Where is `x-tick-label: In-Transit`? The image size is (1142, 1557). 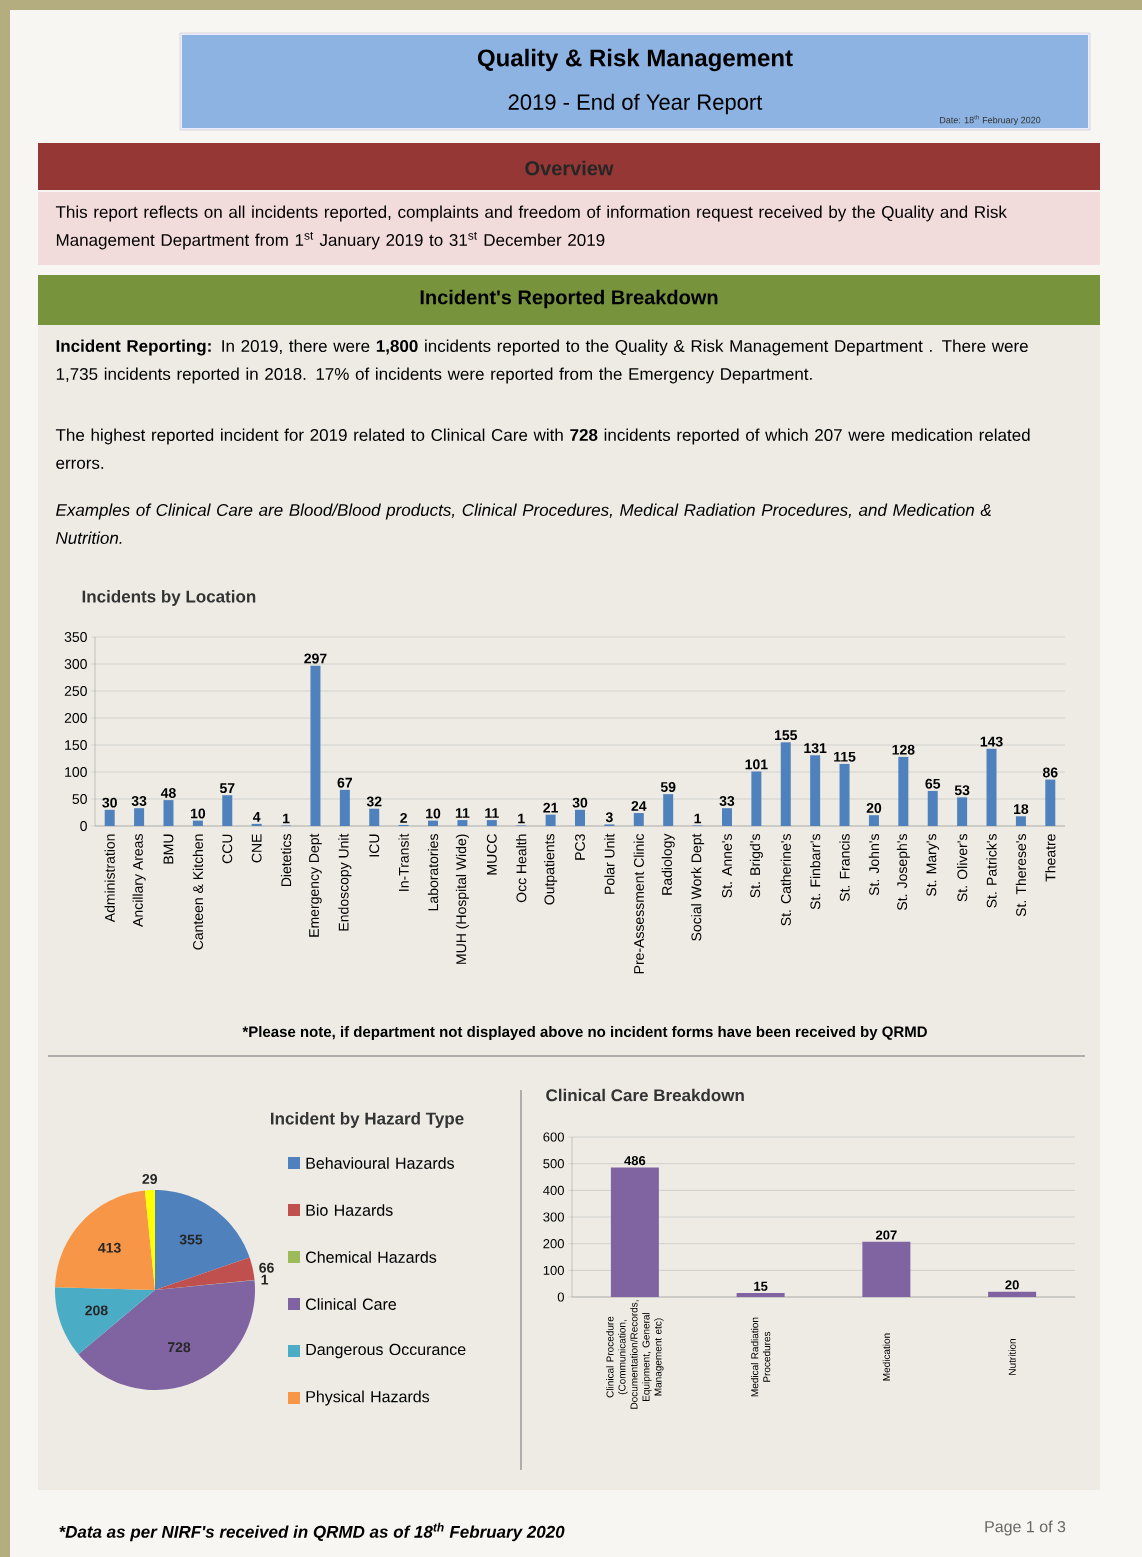 x-tick-label: In-Transit is located at coordinates (403, 862).